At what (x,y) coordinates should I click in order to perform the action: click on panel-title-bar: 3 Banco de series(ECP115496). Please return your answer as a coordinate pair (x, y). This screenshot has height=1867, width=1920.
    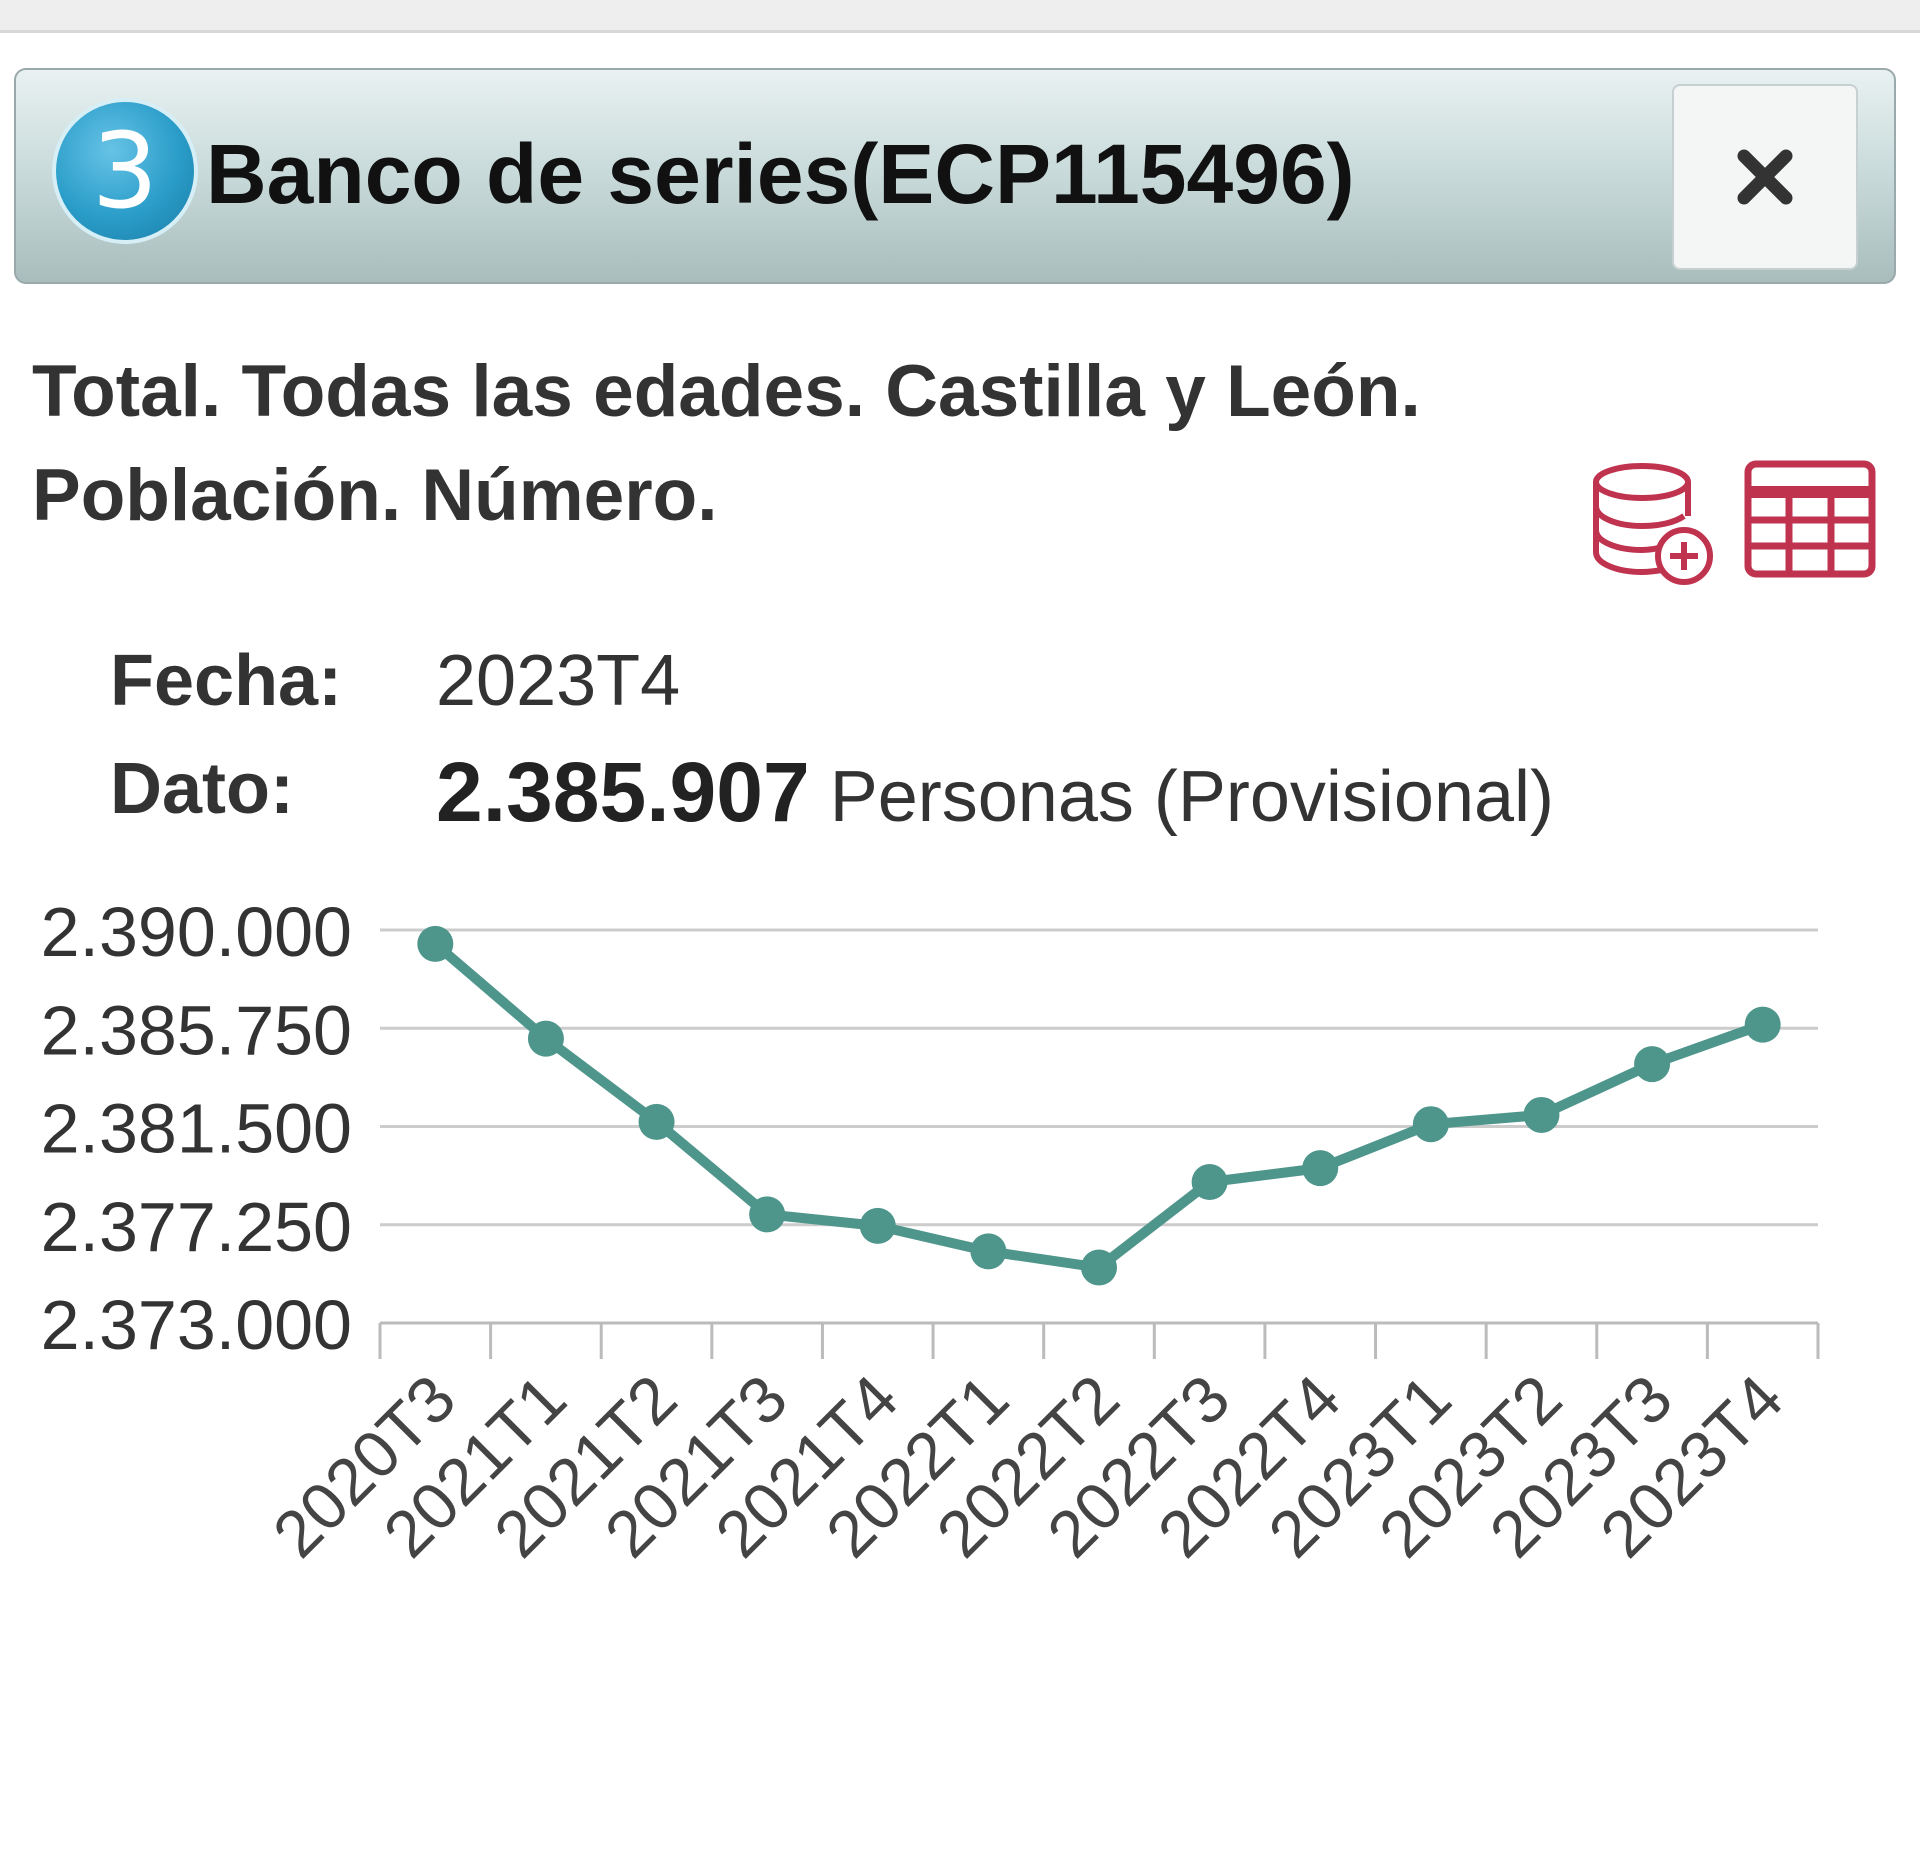
    Looking at the image, I should click on (955, 176).